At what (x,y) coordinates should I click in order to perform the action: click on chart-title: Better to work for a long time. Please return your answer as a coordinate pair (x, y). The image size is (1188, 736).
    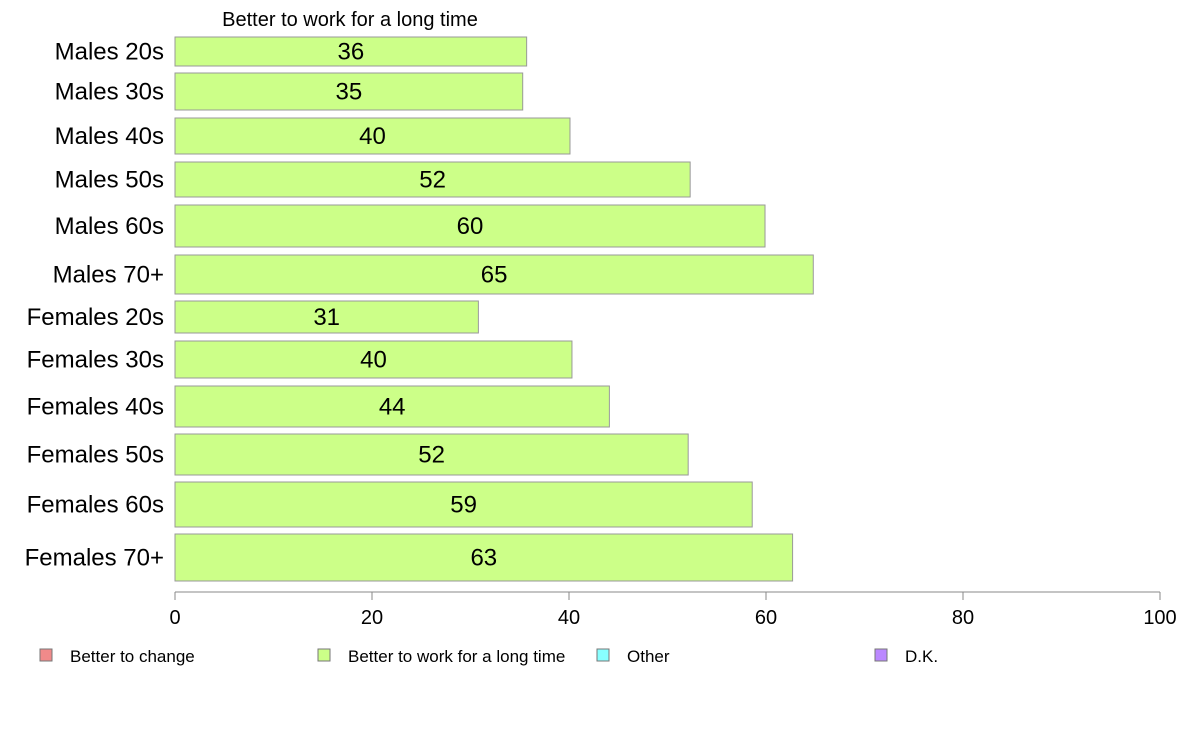
    Looking at the image, I should click on (350, 20).